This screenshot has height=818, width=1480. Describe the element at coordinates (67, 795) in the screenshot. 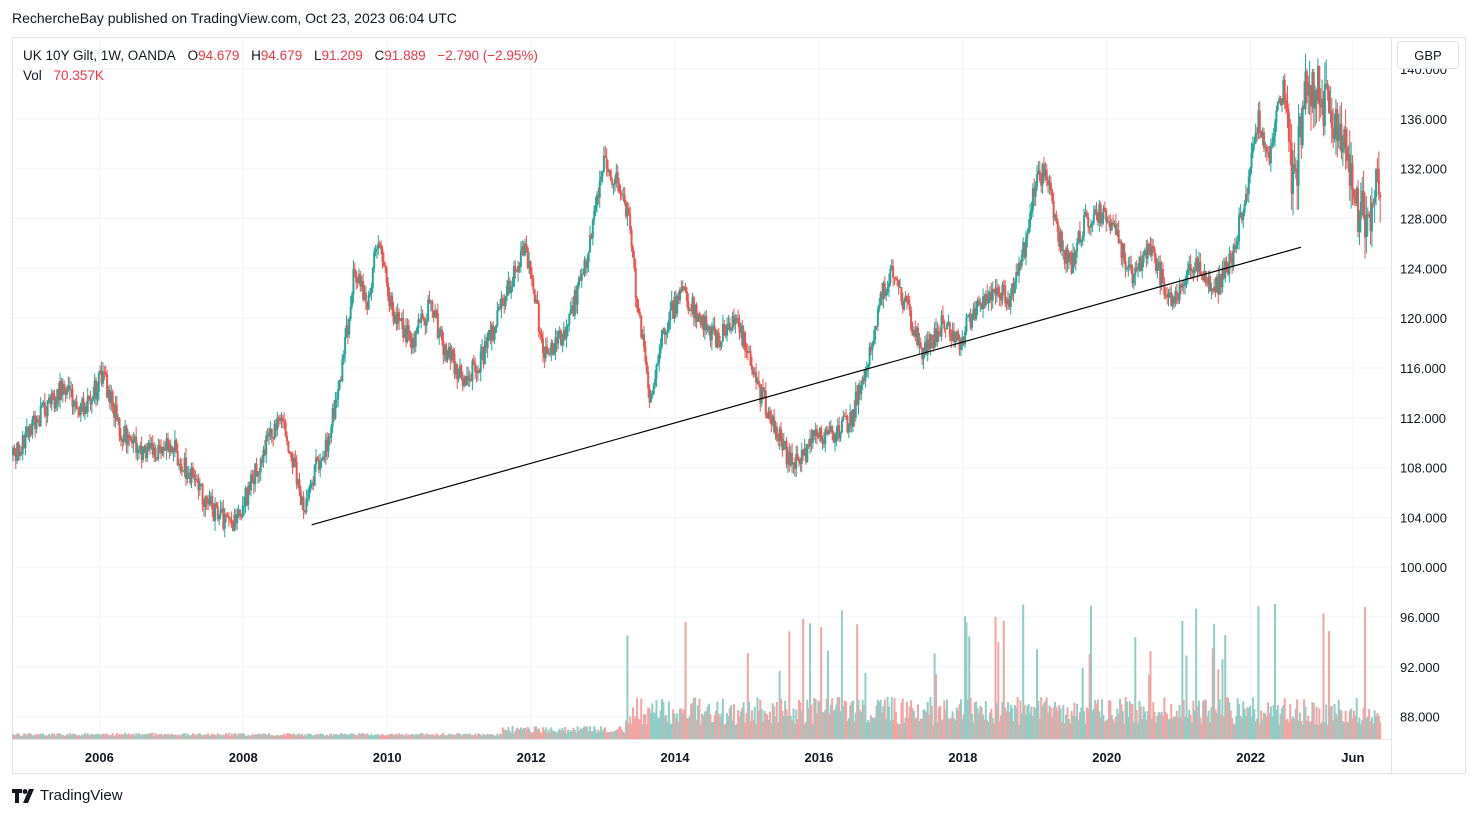

I see `tradingview-logo: TradingView` at that location.